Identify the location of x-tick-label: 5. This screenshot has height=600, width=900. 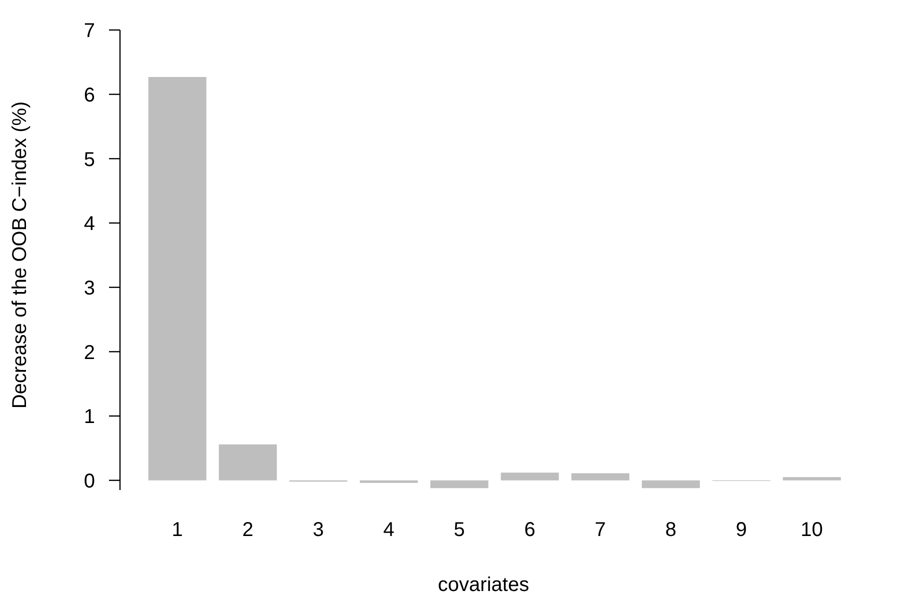
(459, 530).